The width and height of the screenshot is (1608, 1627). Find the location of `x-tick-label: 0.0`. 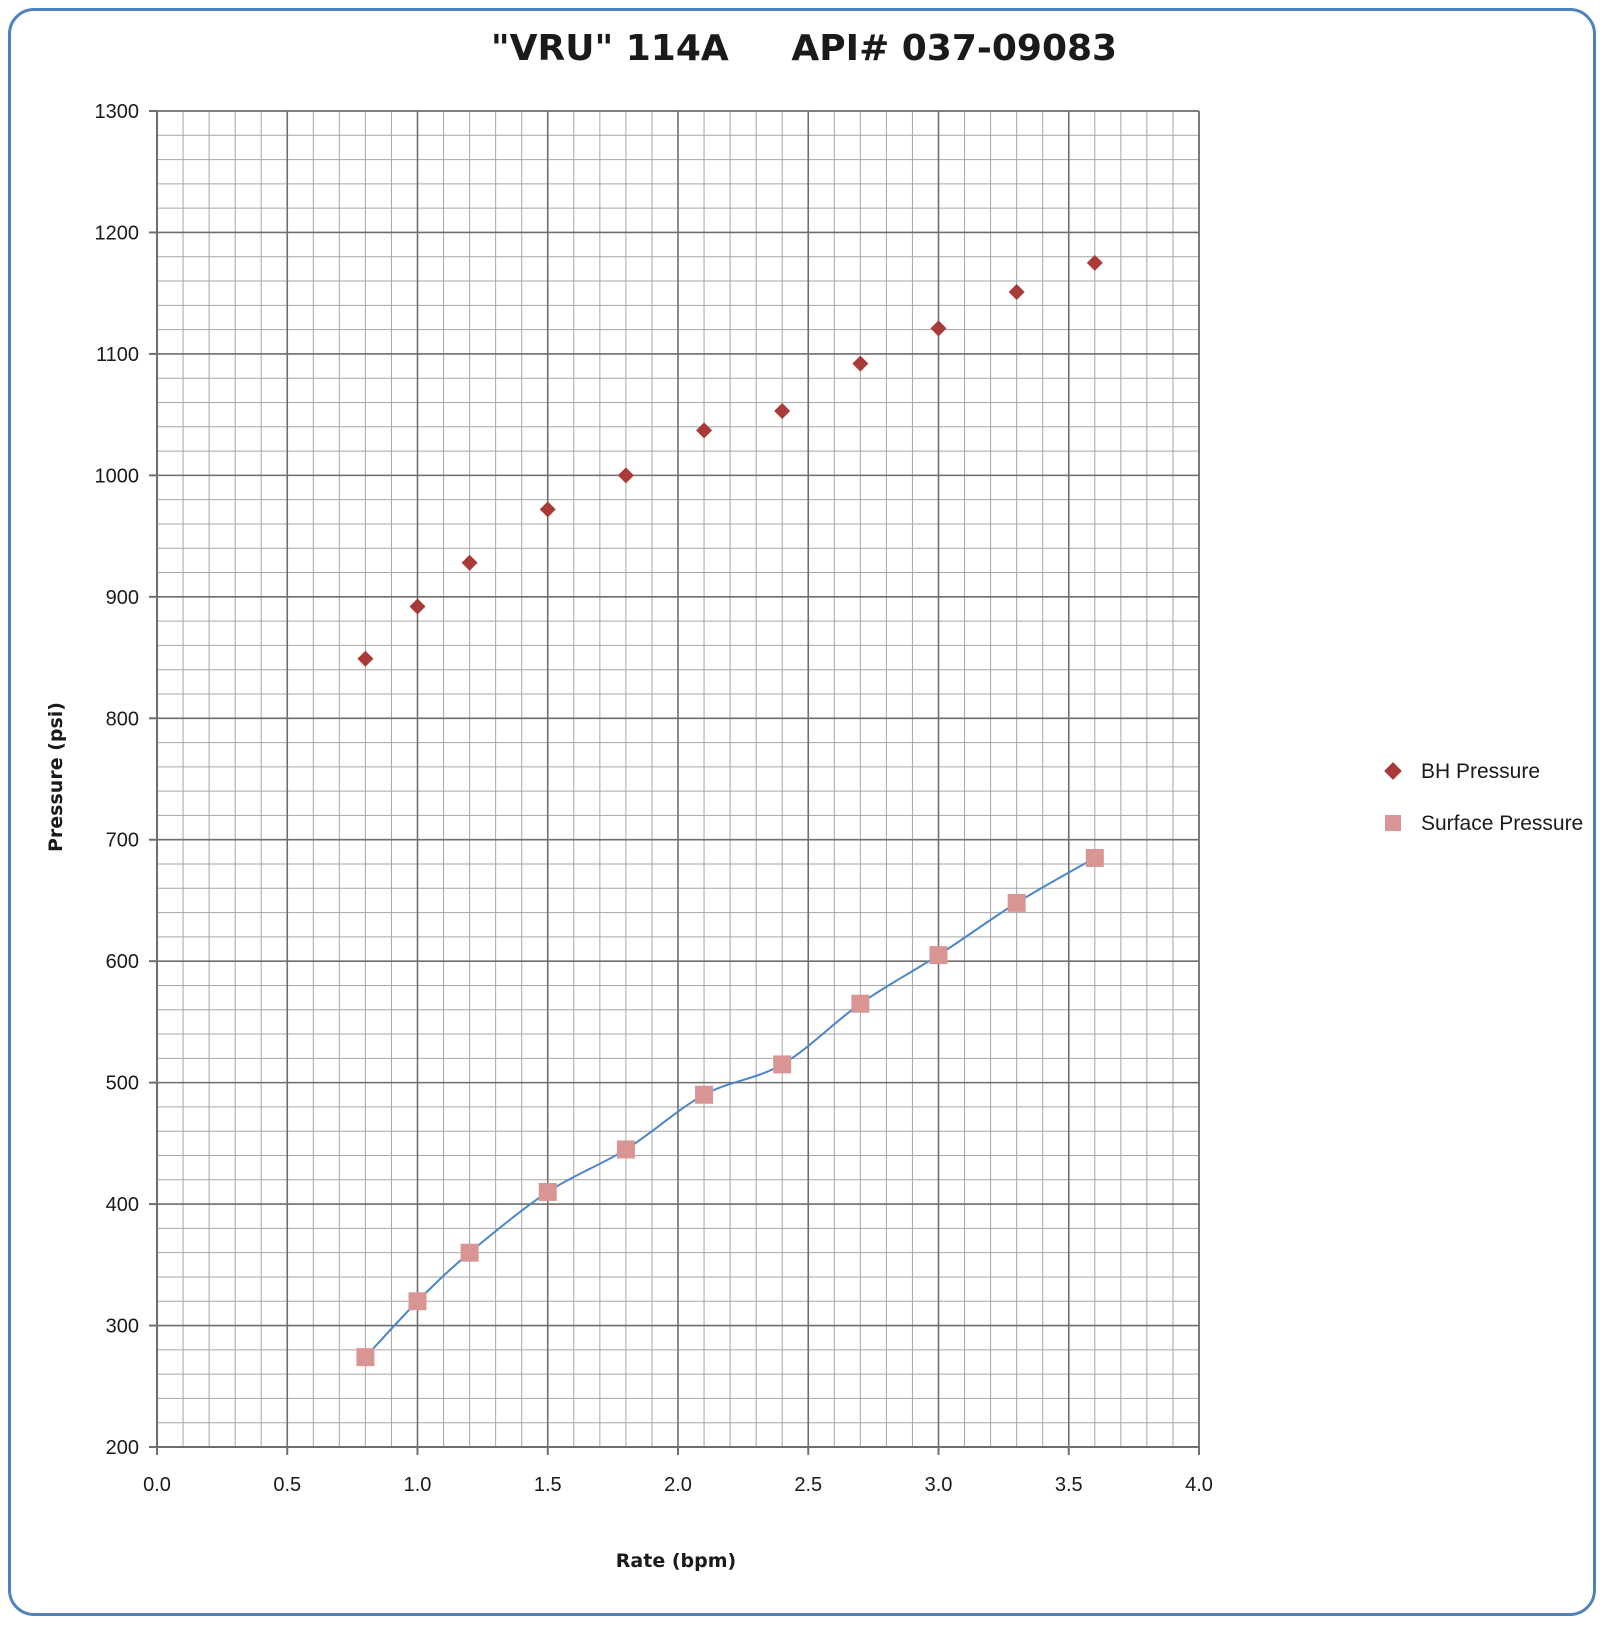

x-tick-label: 0.0 is located at coordinates (157, 1485).